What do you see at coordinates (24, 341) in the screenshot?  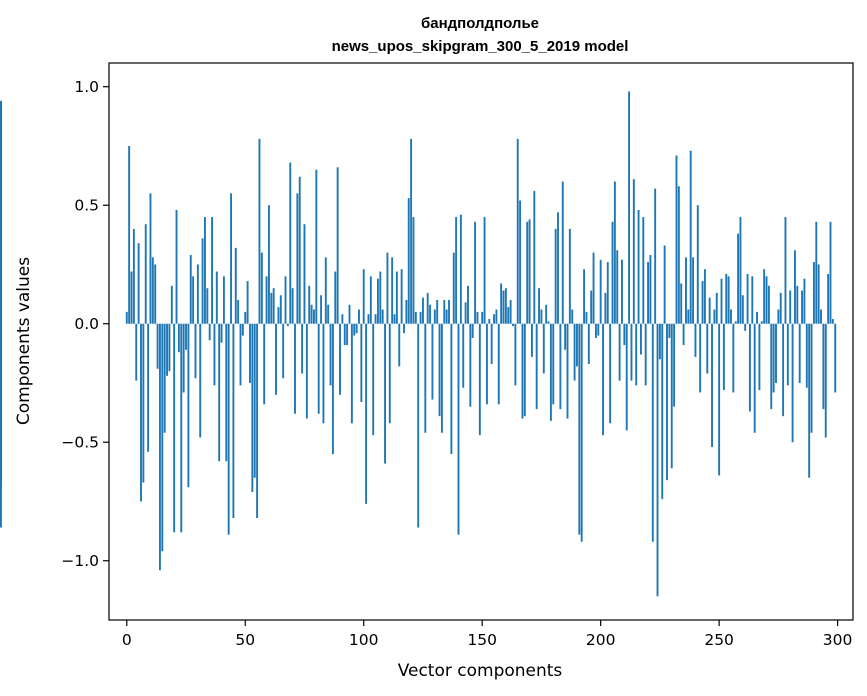 I see `y-axis-label: Components values` at bounding box center [24, 341].